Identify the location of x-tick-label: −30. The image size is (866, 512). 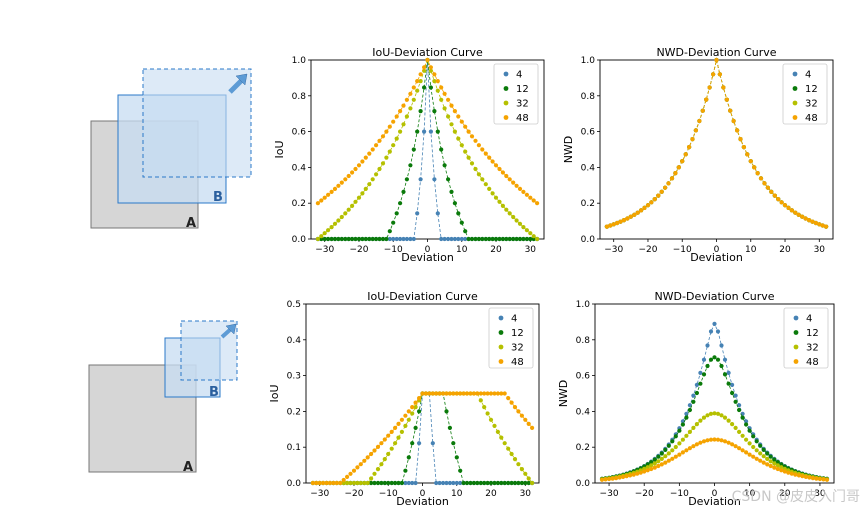
(609, 494).